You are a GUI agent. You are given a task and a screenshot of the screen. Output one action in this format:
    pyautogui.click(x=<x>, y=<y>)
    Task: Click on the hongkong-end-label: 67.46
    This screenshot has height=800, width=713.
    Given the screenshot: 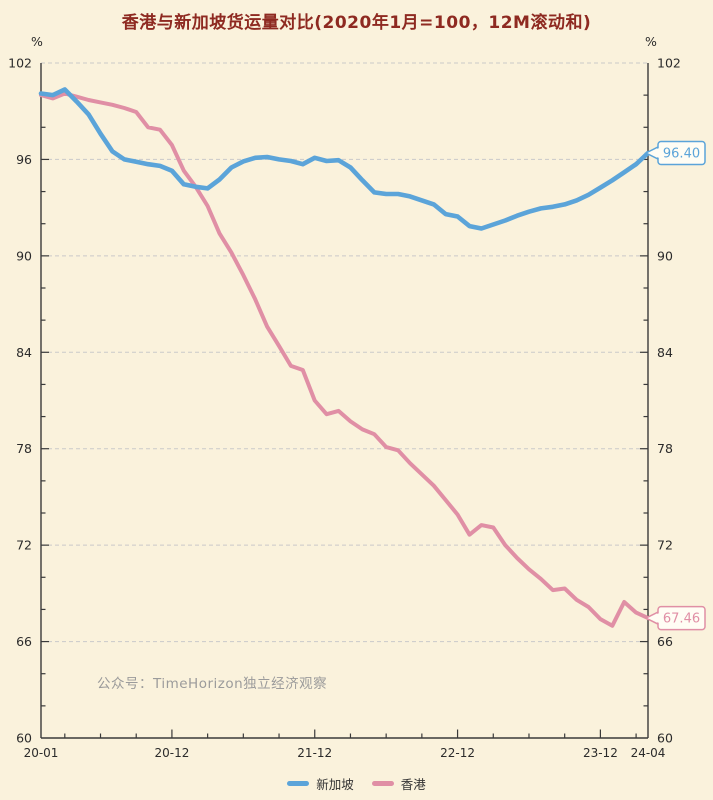 What is the action you would take?
    pyautogui.click(x=675, y=618)
    